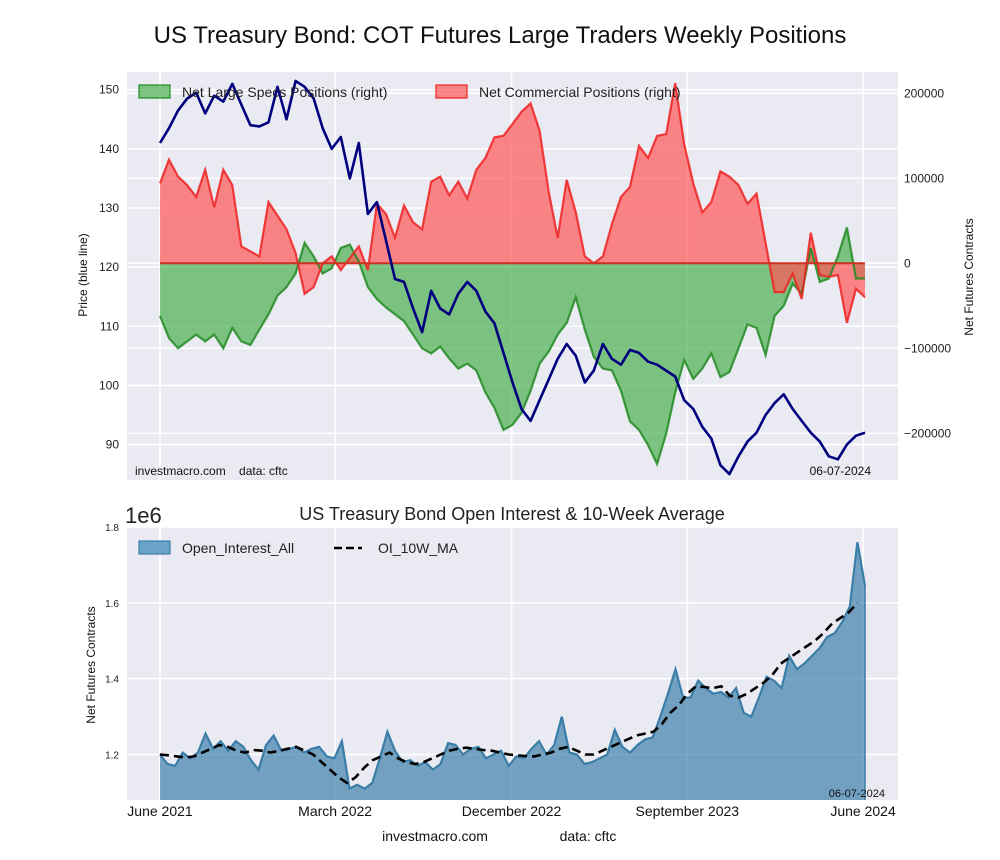 Image resolution: width=1000 pixels, height=860 pixels. I want to click on legend-swatch-commercial, so click(451, 91).